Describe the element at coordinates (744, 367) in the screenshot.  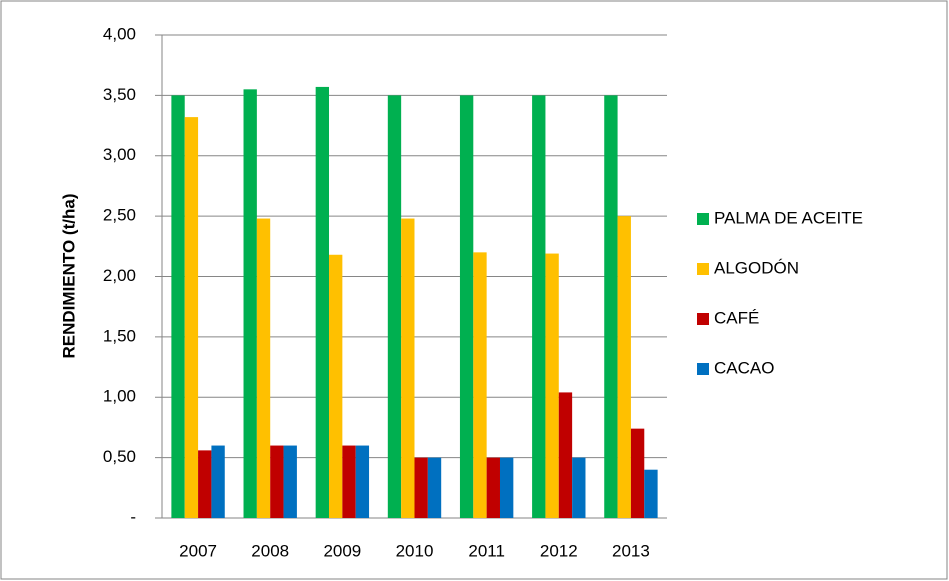
I see `legend-label: CACAO` at that location.